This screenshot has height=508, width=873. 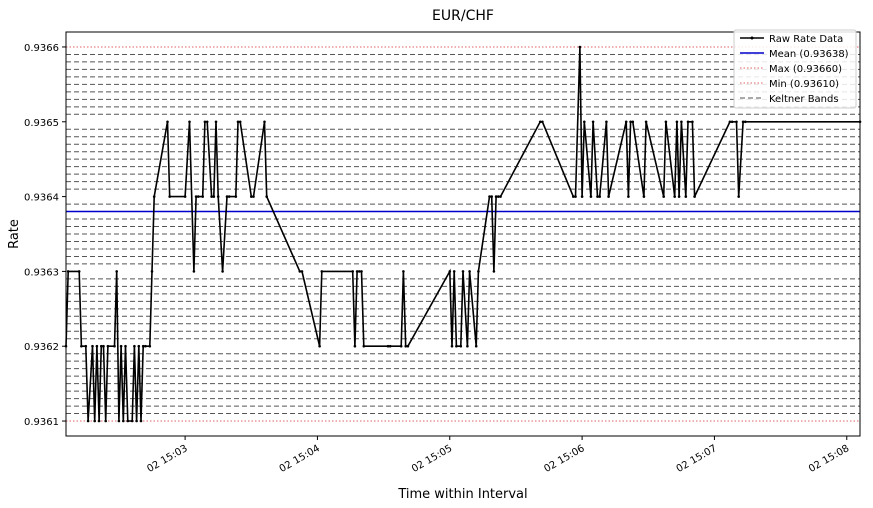 I want to click on y-tick-label: 0.9366, so click(x=41, y=48).